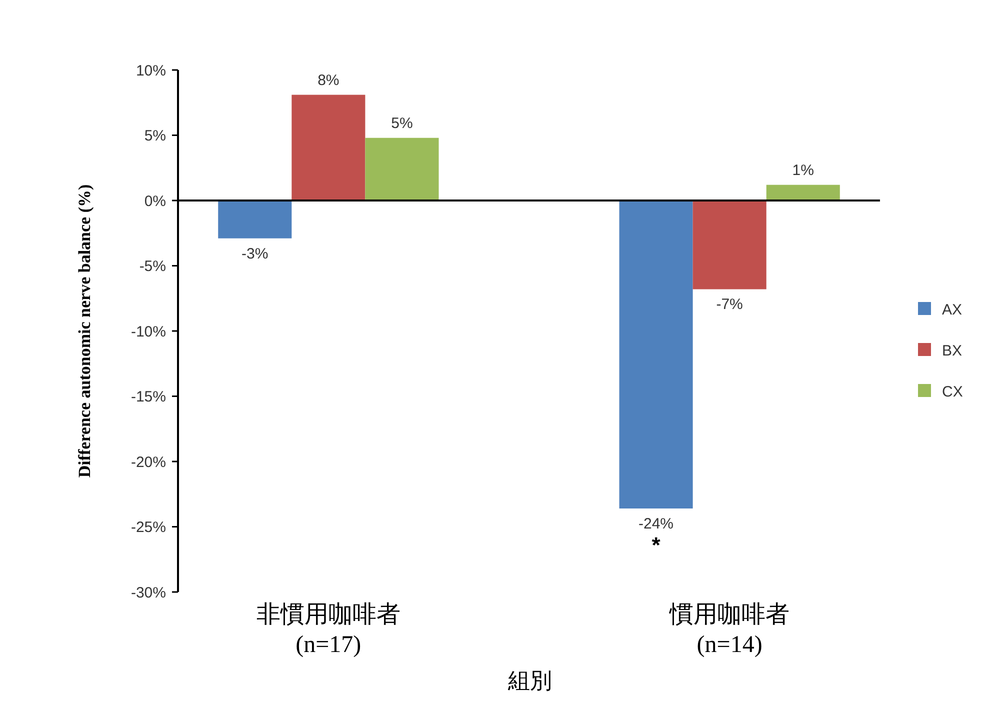 Image resolution: width=988 pixels, height=716 pixels. Describe the element at coordinates (155, 201) in the screenshot. I see `y-tick-label: 0%` at that location.